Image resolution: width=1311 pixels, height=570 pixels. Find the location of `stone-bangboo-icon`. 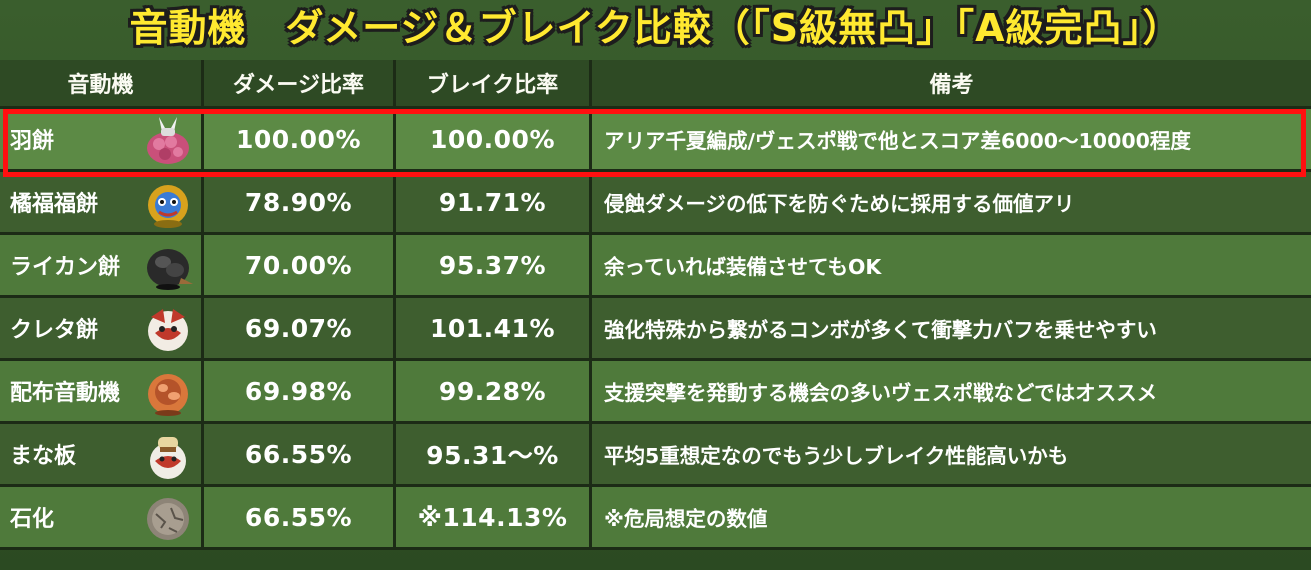

stone-bangboo-icon is located at coordinates (168, 518).